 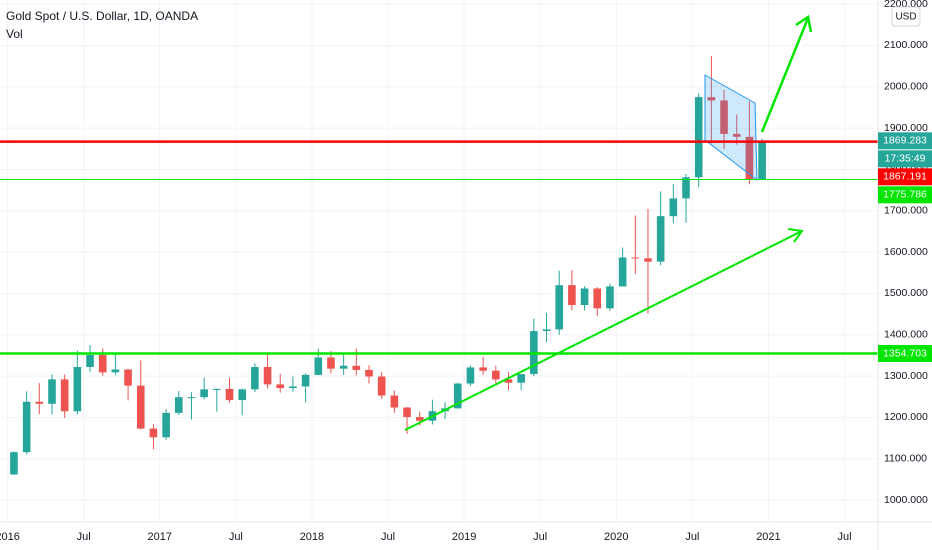 I want to click on volume-label: Vol, so click(x=14, y=34).